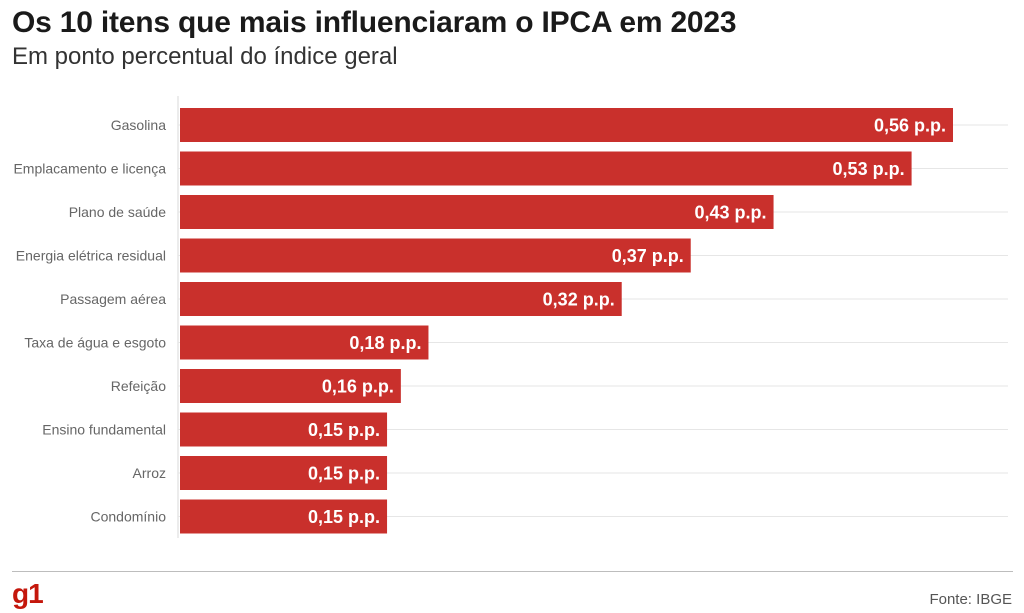 Image resolution: width=1024 pixels, height=613 pixels. What do you see at coordinates (910, 126) in the screenshot?
I see `value-label: 0,56 p.p.` at bounding box center [910, 126].